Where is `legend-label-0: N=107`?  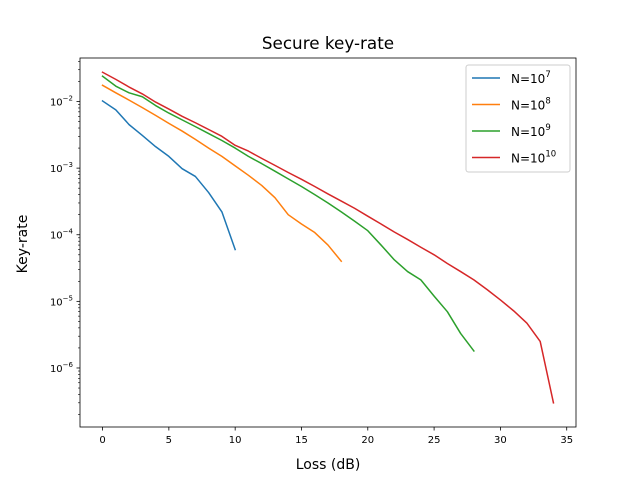
legend-label-0: N=107 is located at coordinates (531, 78).